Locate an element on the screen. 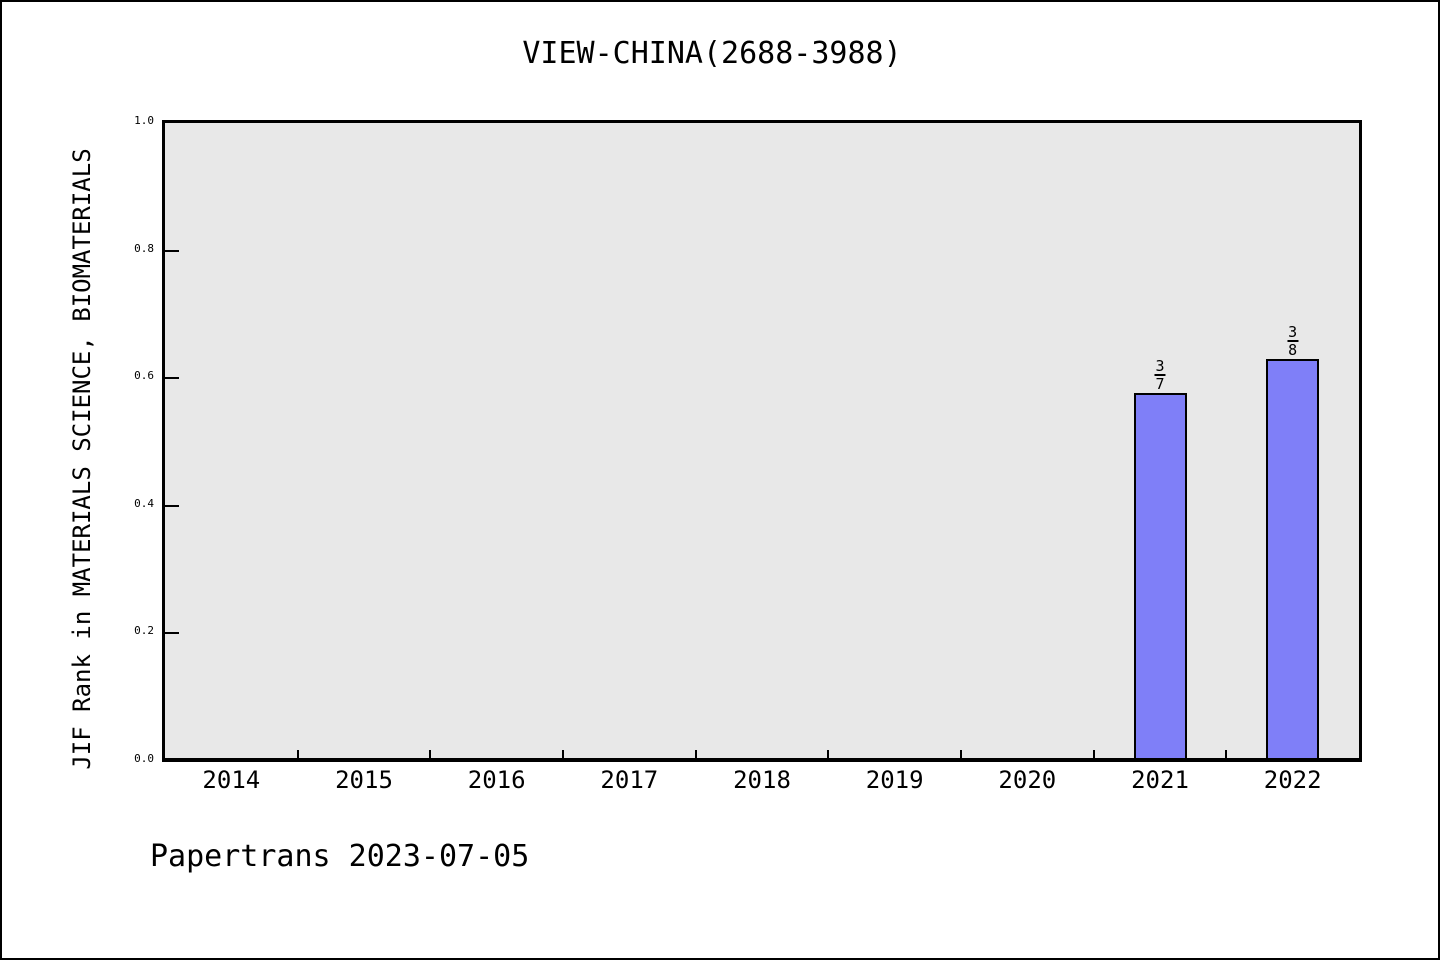  x-tick-label-2019: 2019 is located at coordinates (894, 780).